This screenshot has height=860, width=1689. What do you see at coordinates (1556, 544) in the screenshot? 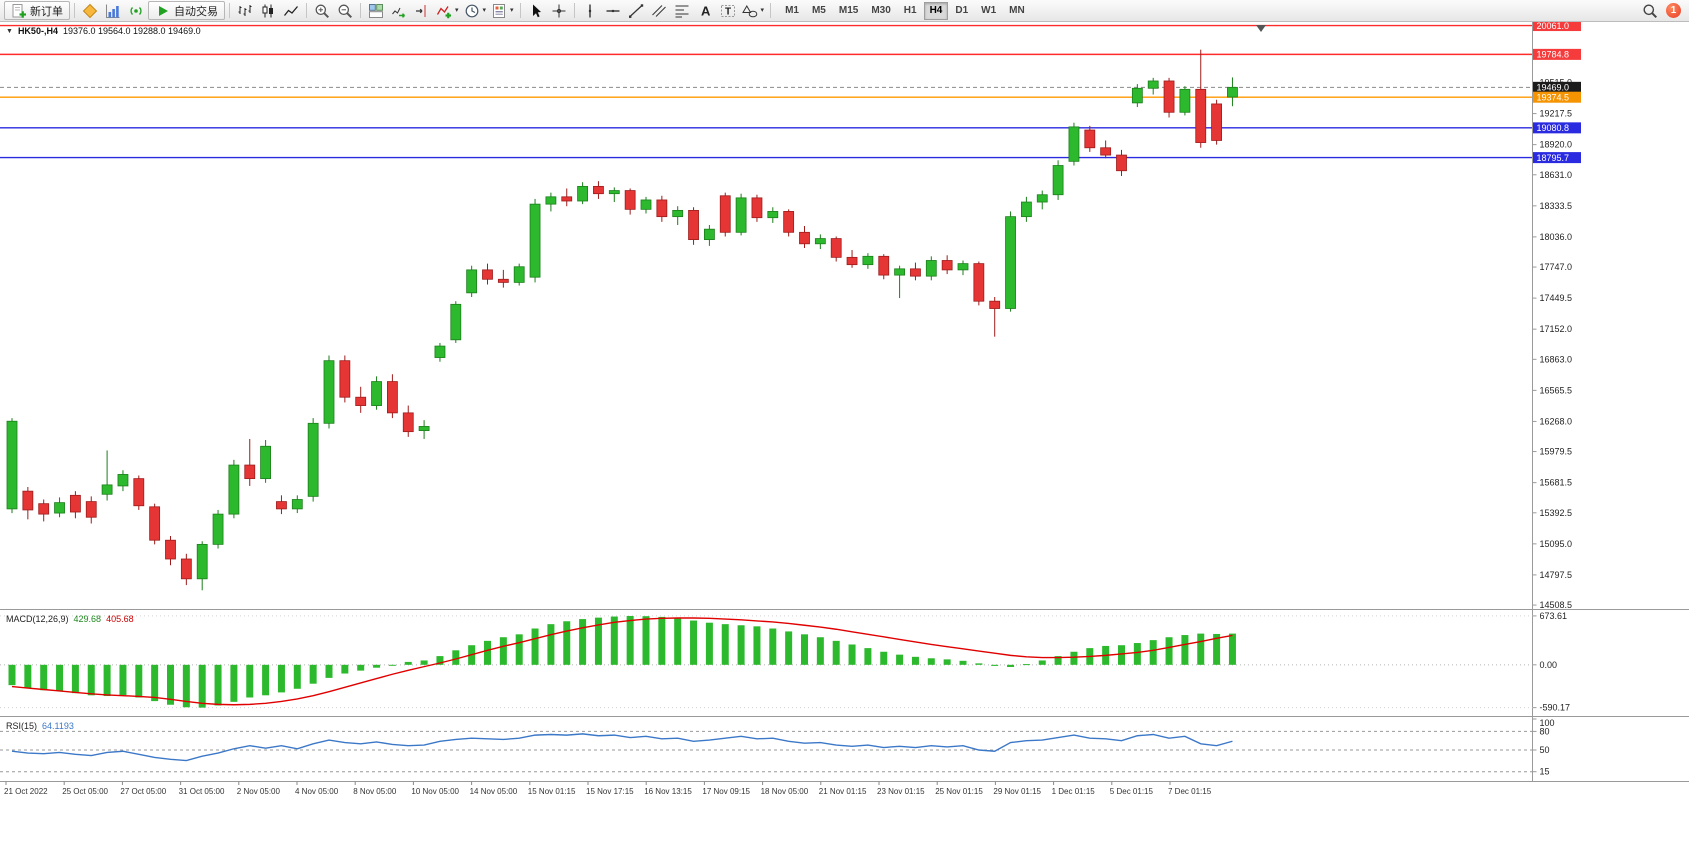
I see `price-tick-label: 15095.0` at bounding box center [1556, 544].